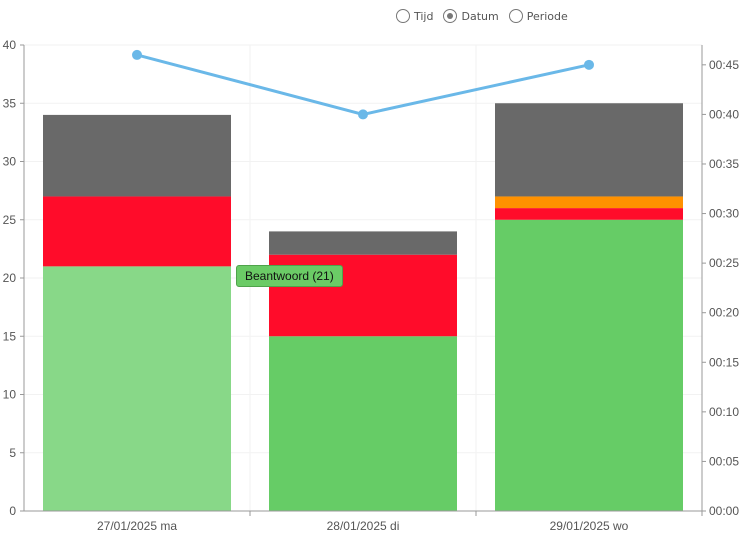 The image size is (746, 538). What do you see at coordinates (403, 16) in the screenshot?
I see `radio-tijd-circle` at bounding box center [403, 16].